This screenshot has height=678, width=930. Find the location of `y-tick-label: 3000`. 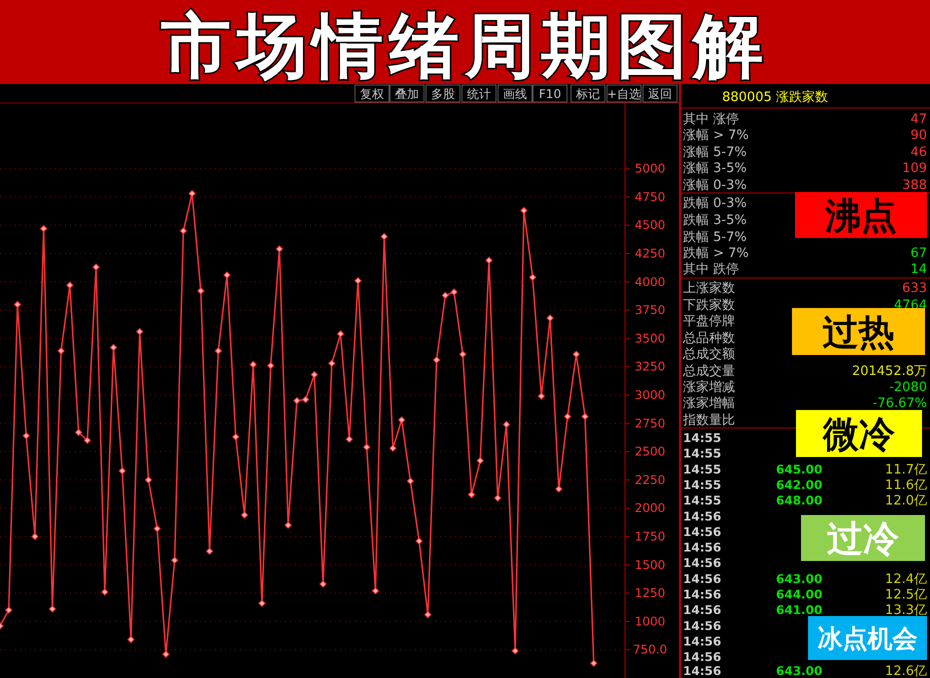

y-tick-label: 3000 is located at coordinates (650, 395).